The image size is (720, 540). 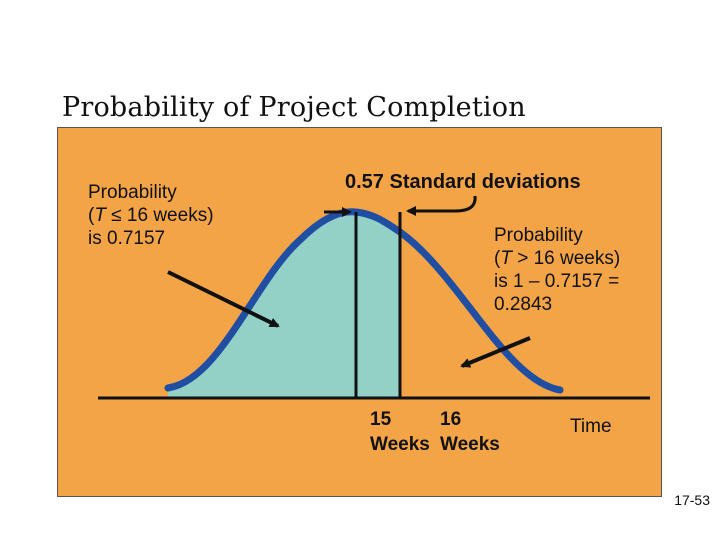 What do you see at coordinates (495, 352) in the screenshot?
I see `right-pointer-arrow` at bounding box center [495, 352].